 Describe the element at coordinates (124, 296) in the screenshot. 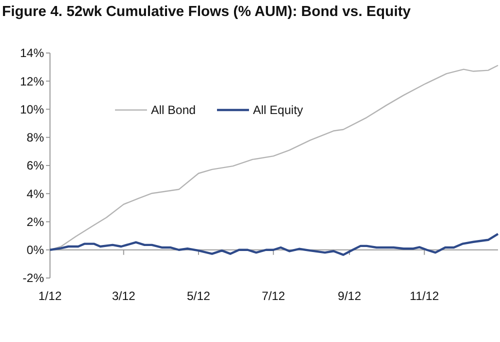

I see `x-tick-label: 3/12` at that location.